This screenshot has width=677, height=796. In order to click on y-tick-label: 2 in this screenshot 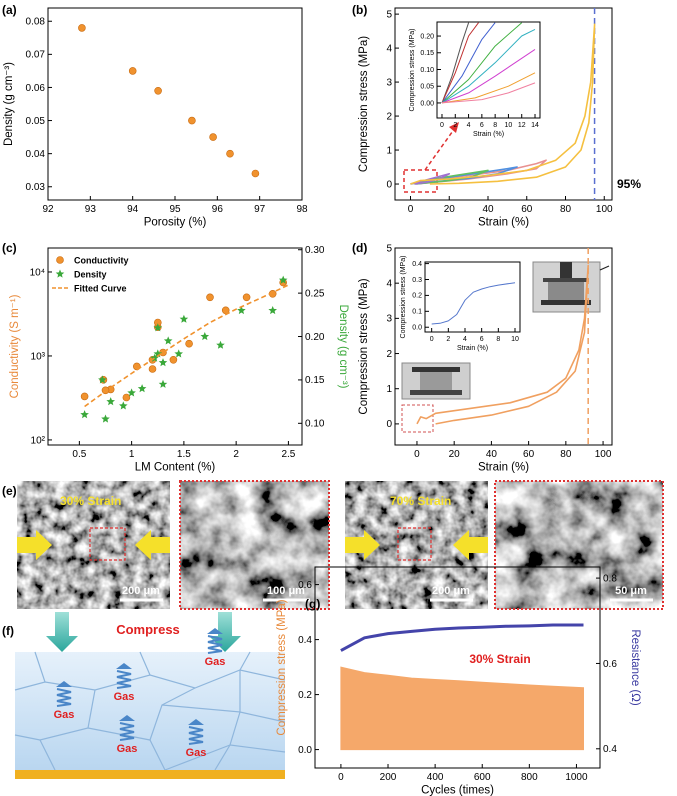, I will do `click(389, 354)`.